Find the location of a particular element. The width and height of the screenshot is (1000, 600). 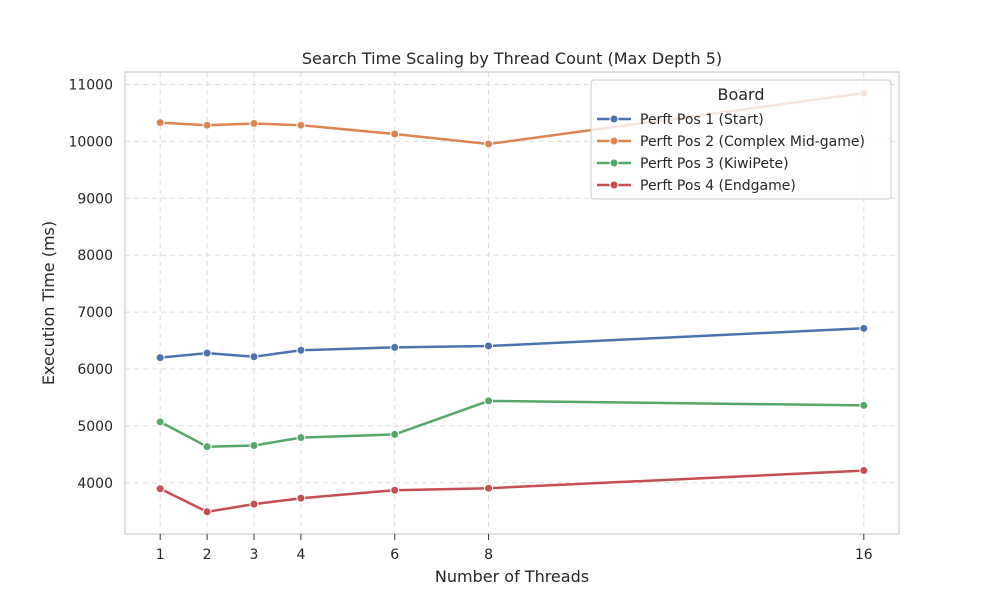

y-tick-label: 10000 is located at coordinates (90, 142).